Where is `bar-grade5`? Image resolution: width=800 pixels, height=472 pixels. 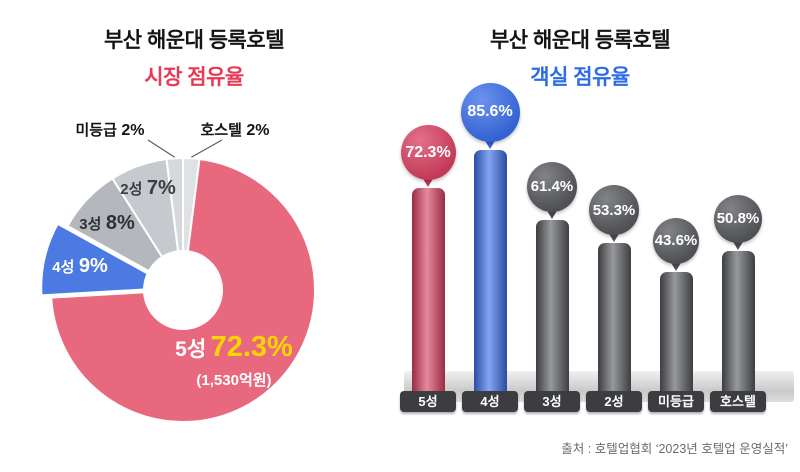 bar-grade5 is located at coordinates (428, 293).